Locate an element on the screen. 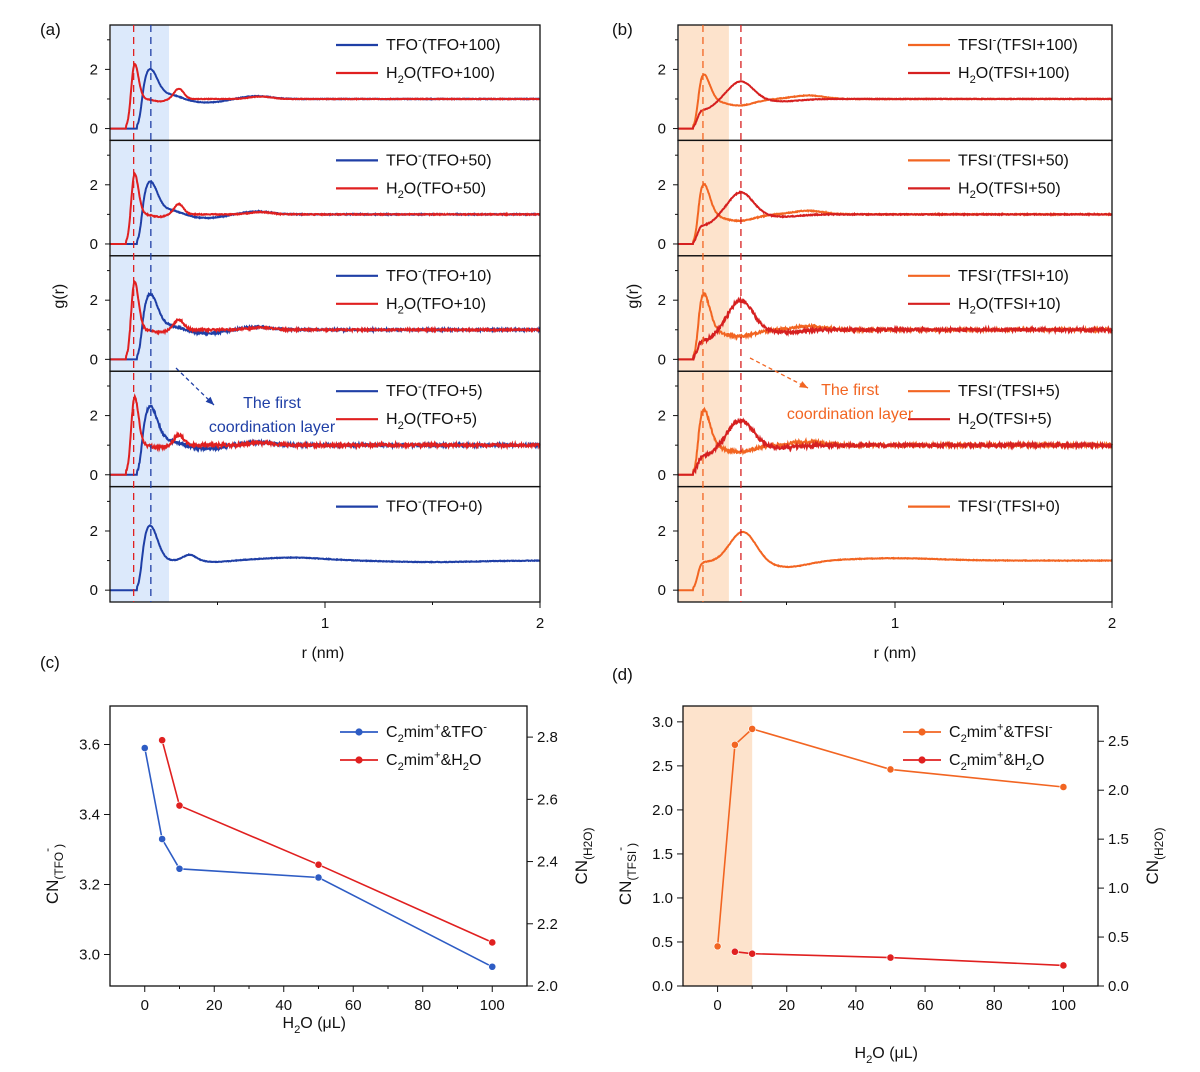 The width and height of the screenshot is (1200, 1072). plot-frame is located at coordinates (318, 846).